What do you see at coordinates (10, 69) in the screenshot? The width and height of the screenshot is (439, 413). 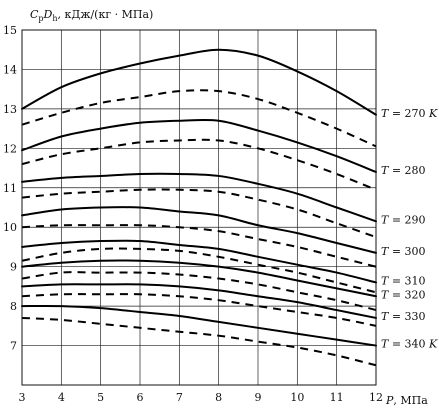 I see `y-tick-label: 14` at bounding box center [10, 69].